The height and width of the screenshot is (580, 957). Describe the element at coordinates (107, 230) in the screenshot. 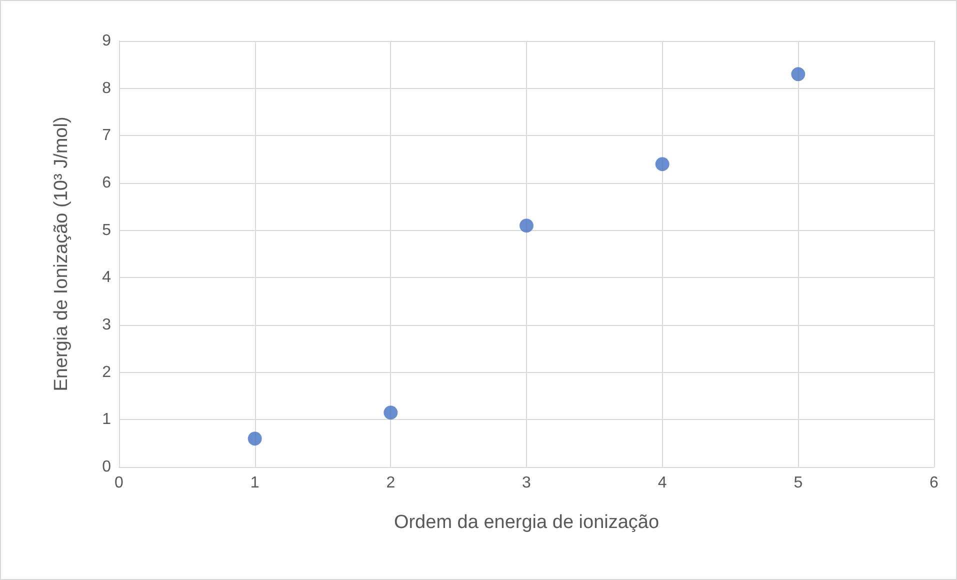

I see `y-tick-label: 5` at that location.